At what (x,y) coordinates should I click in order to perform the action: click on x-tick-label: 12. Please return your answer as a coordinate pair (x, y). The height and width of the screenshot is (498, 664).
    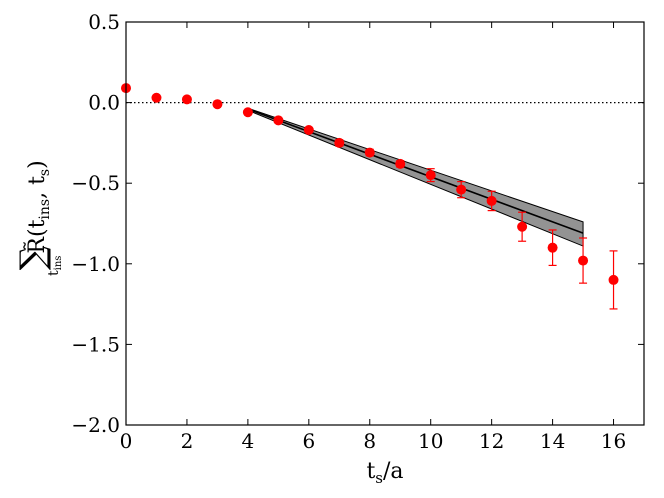
    Looking at the image, I should click on (491, 441).